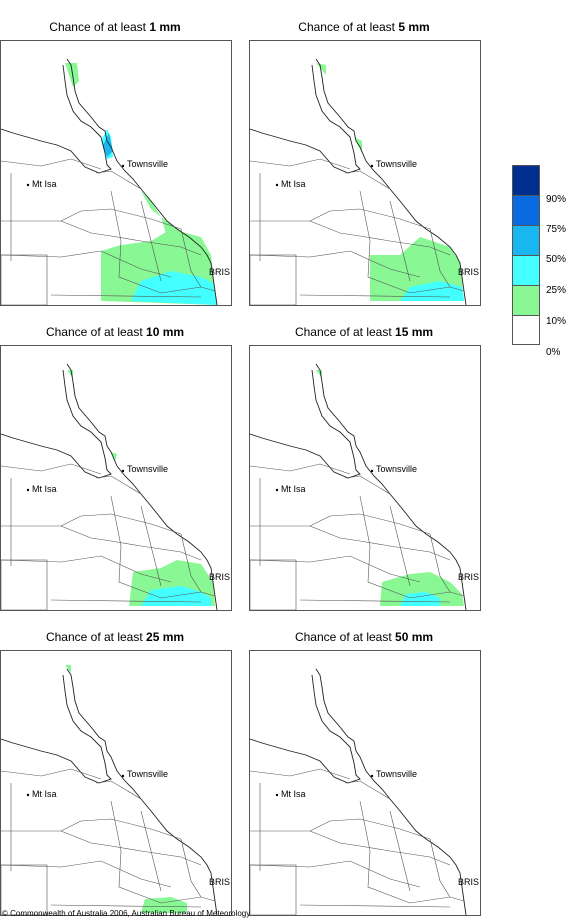 This screenshot has height=923, width=570. Describe the element at coordinates (556, 199) in the screenshot. I see `legend-label-90: 90%` at that location.